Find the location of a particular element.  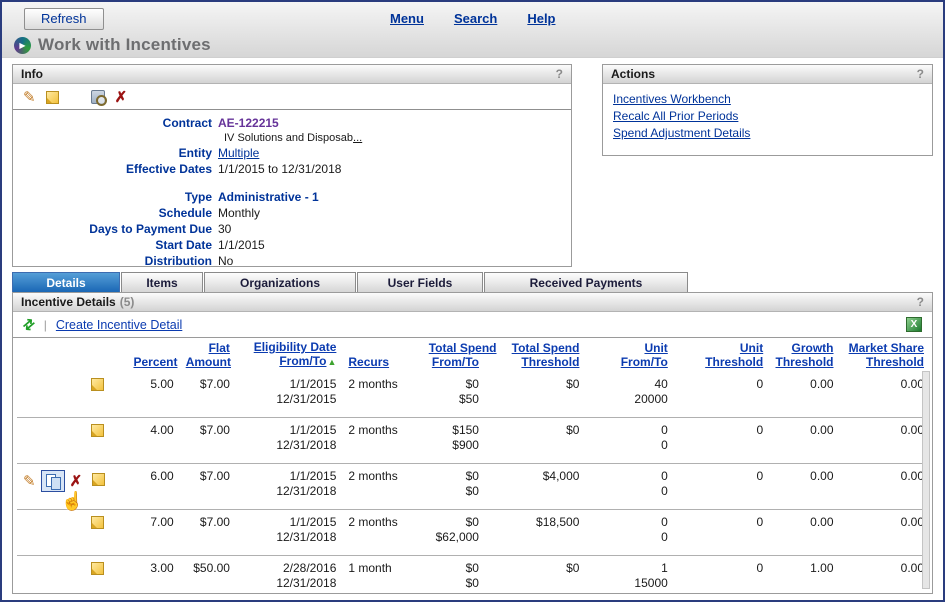

recurs-cell: 1 month is located at coordinates (370, 568).